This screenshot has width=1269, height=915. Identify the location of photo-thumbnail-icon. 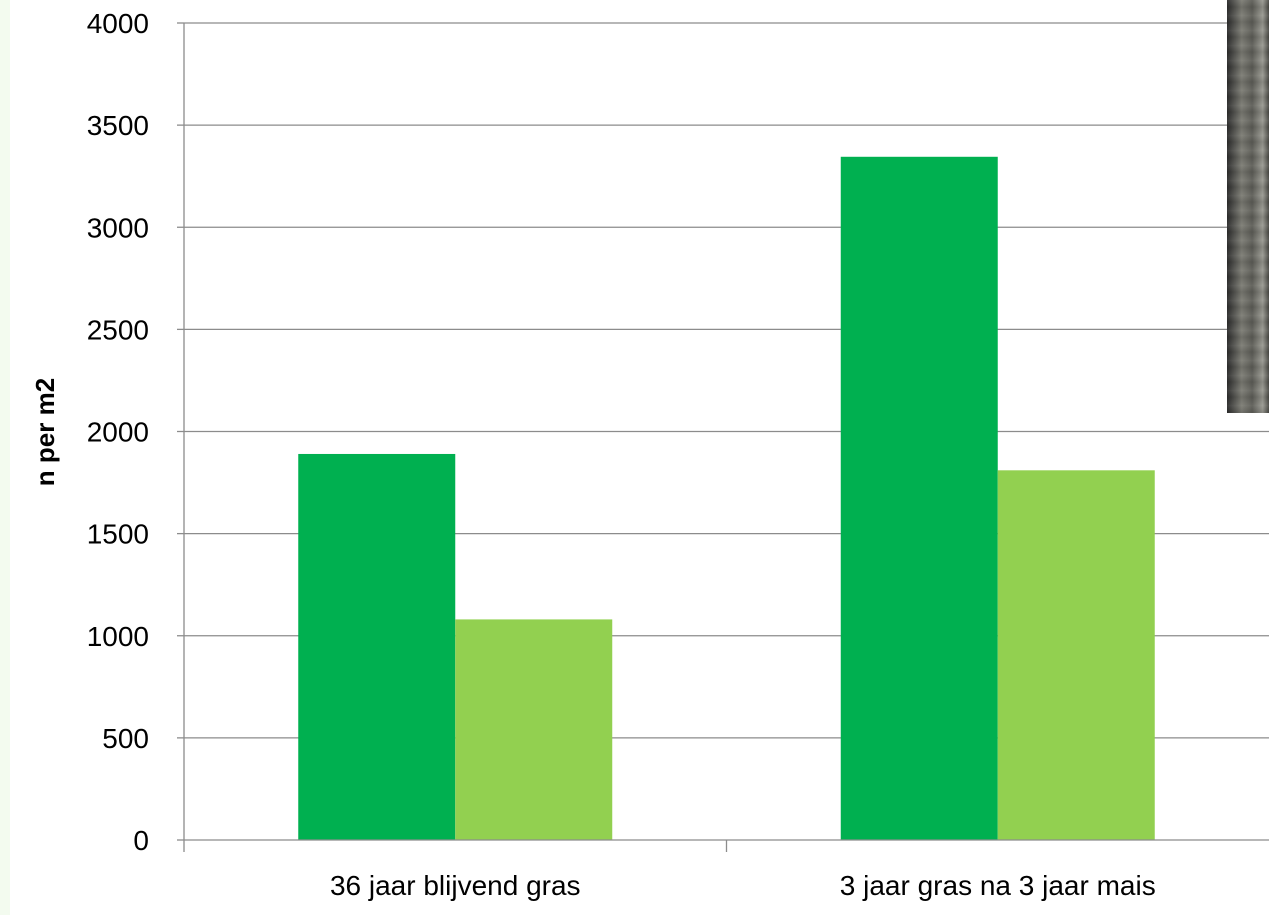
(1248, 206).